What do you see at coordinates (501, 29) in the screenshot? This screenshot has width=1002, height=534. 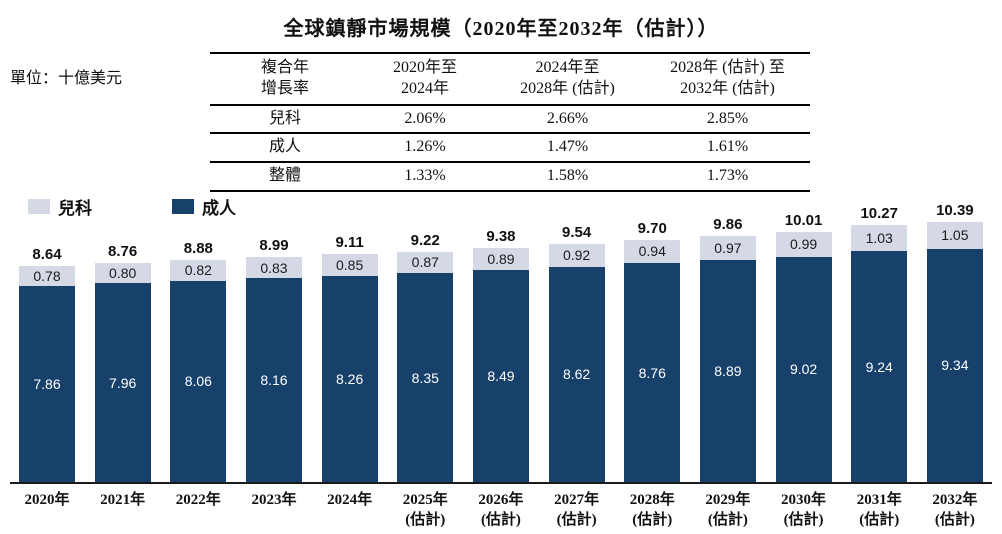 I see `page-title: 全球鎮靜市場規模（2020年至2032年（估計））` at bounding box center [501, 29].